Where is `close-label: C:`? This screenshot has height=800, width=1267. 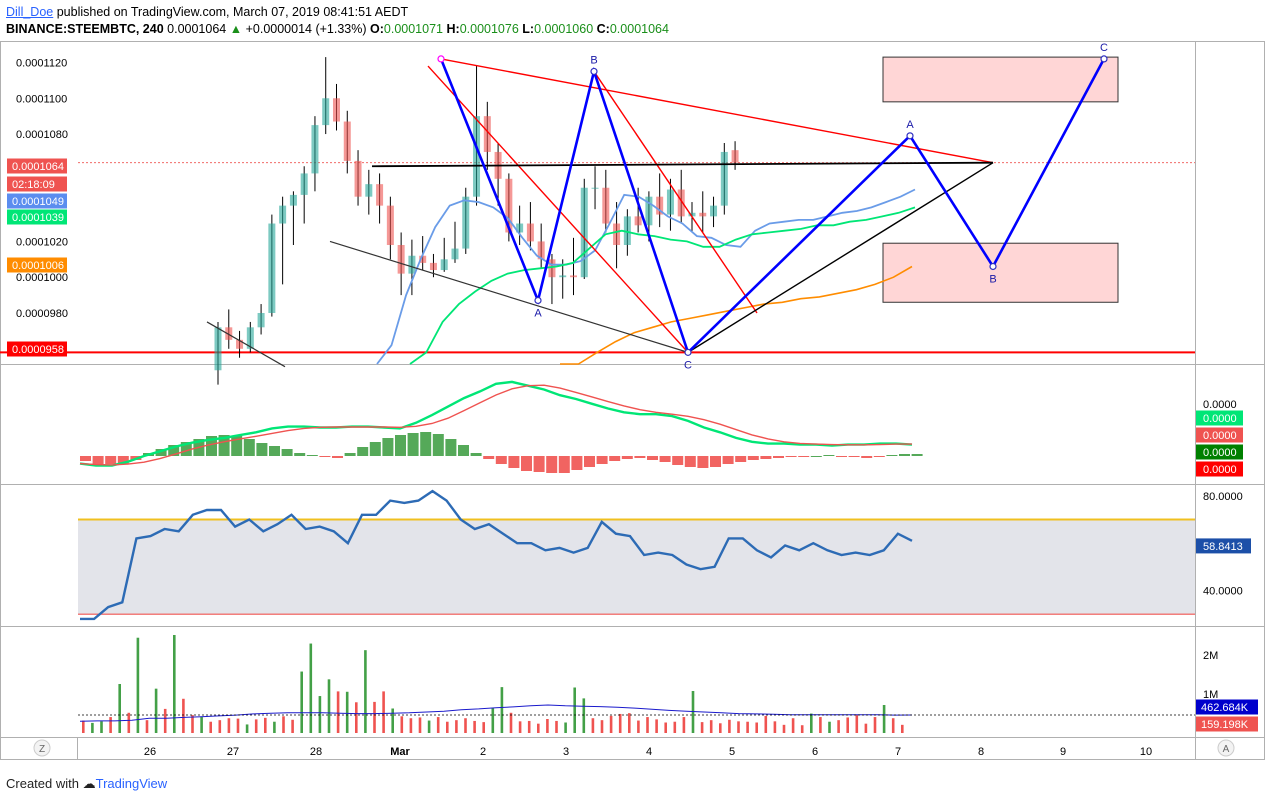
close-label: C: is located at coordinates (603, 29).